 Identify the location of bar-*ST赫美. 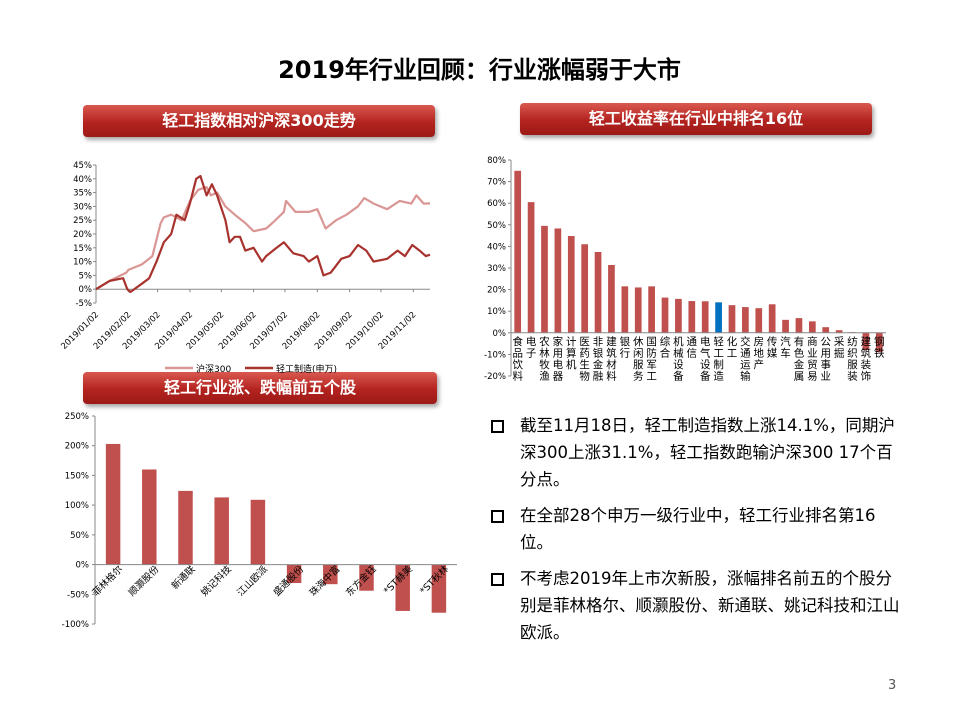
(402, 587).